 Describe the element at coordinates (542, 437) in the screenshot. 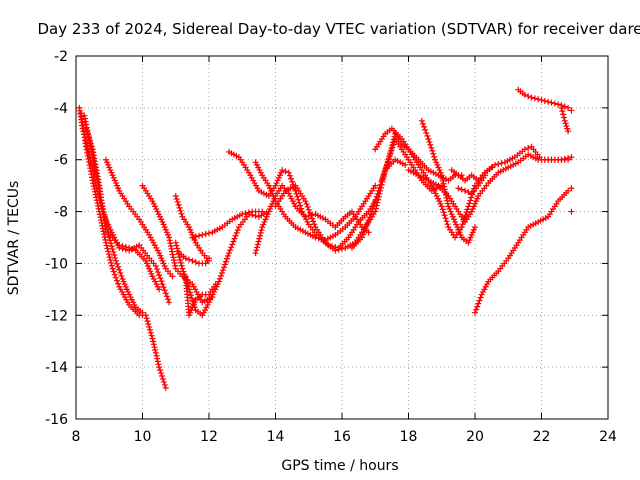

I see `x-tick-label: 22` at that location.